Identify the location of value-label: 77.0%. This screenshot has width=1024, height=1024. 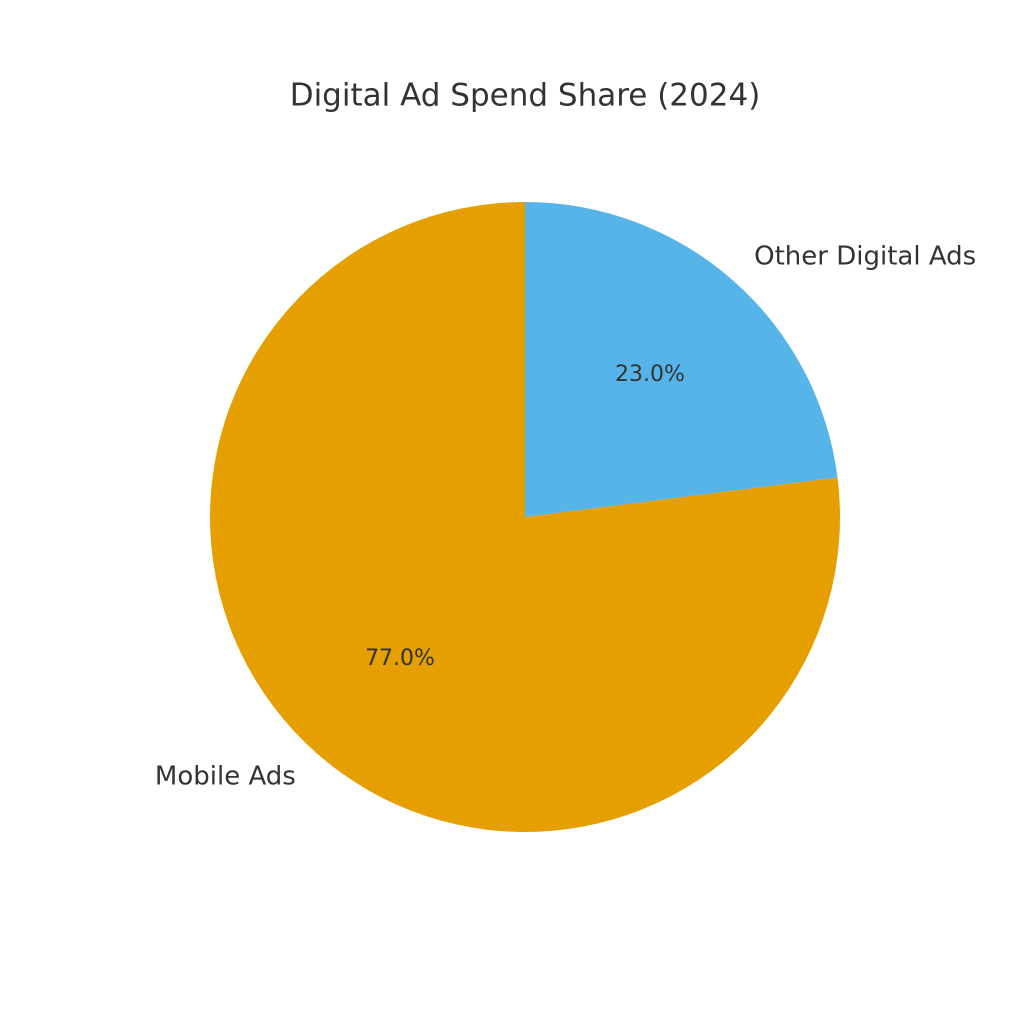
(400, 658).